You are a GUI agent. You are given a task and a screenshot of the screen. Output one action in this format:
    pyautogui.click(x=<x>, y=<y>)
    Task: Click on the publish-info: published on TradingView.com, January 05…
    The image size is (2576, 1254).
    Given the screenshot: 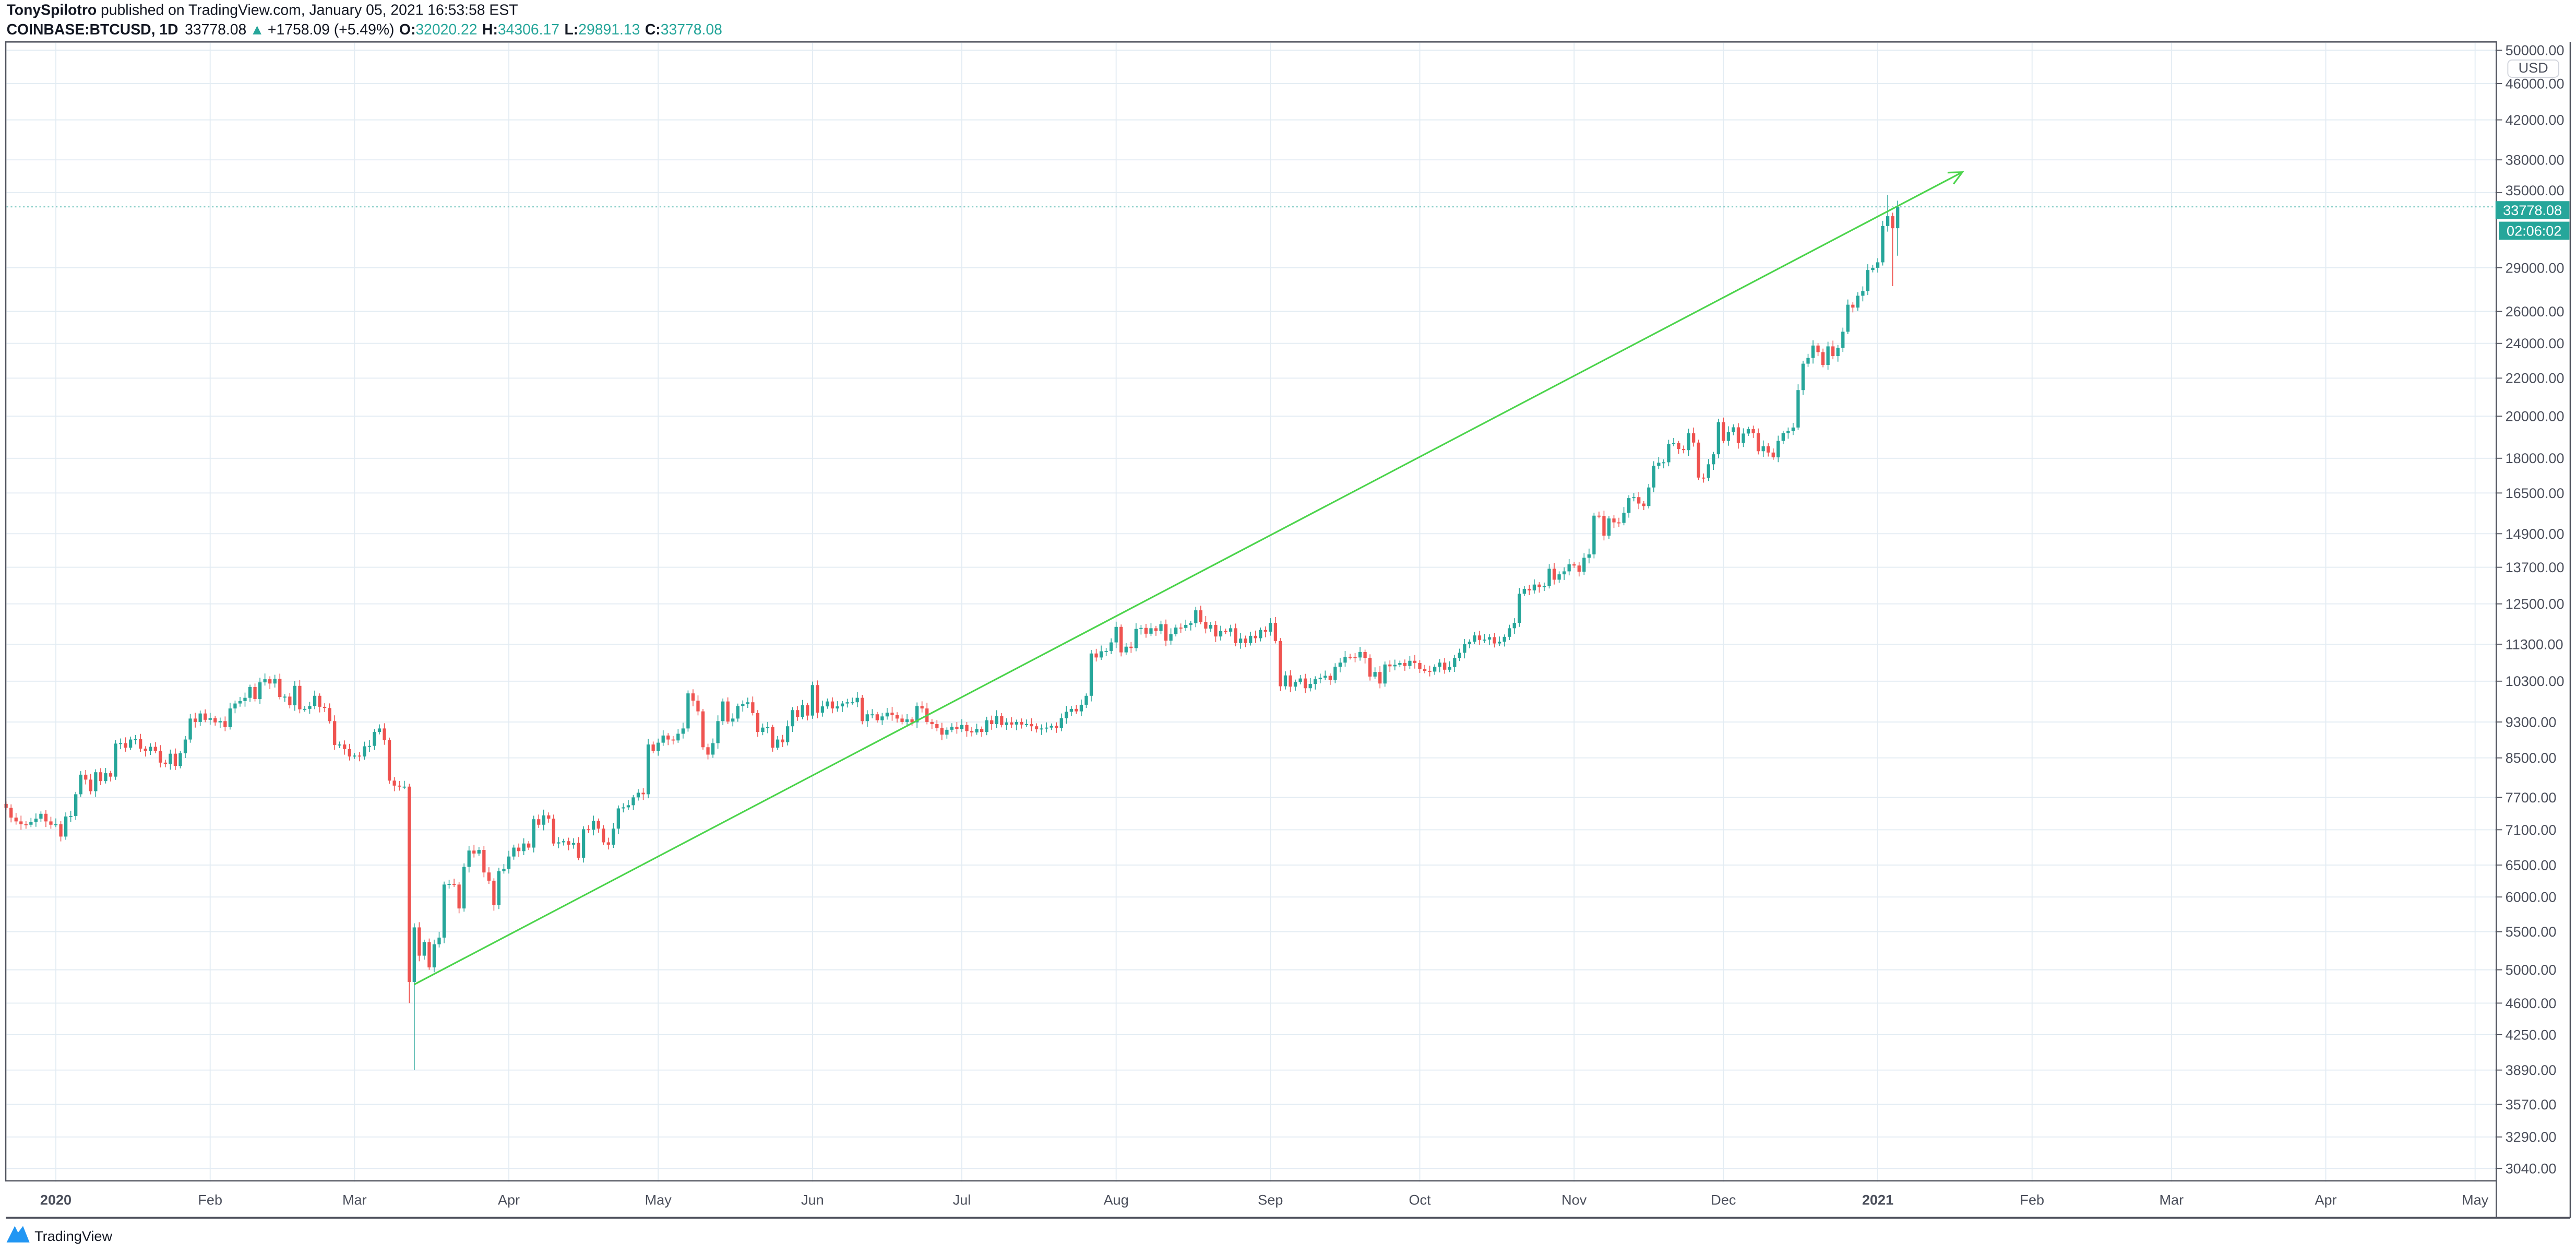 What is the action you would take?
    pyautogui.click(x=307, y=10)
    